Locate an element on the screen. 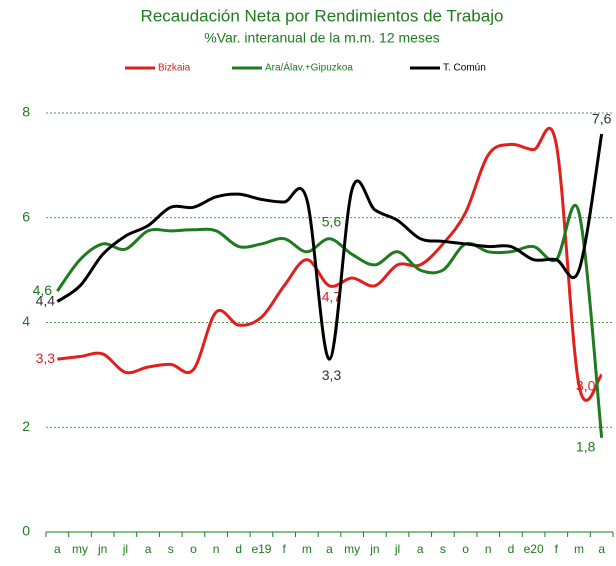  data-label: 1,8 is located at coordinates (586, 446).